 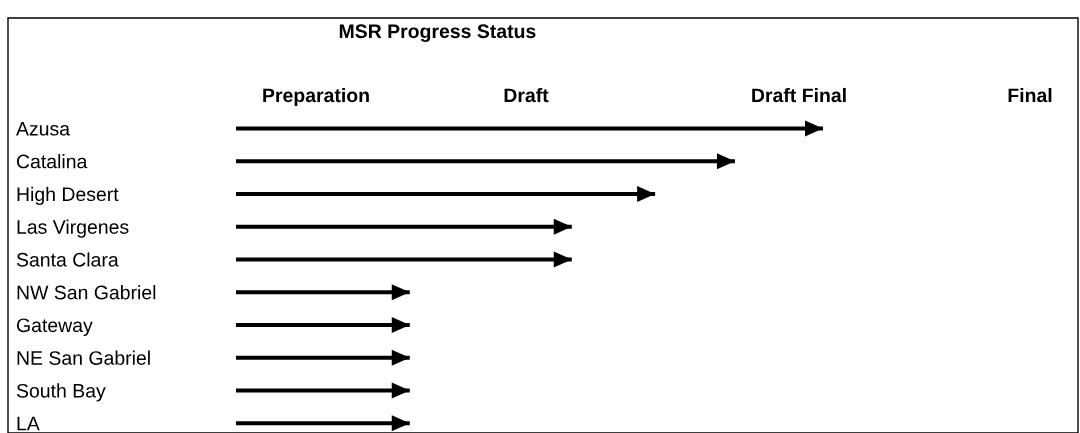 I want to click on y-tick-label: Gateway, so click(x=54, y=327).